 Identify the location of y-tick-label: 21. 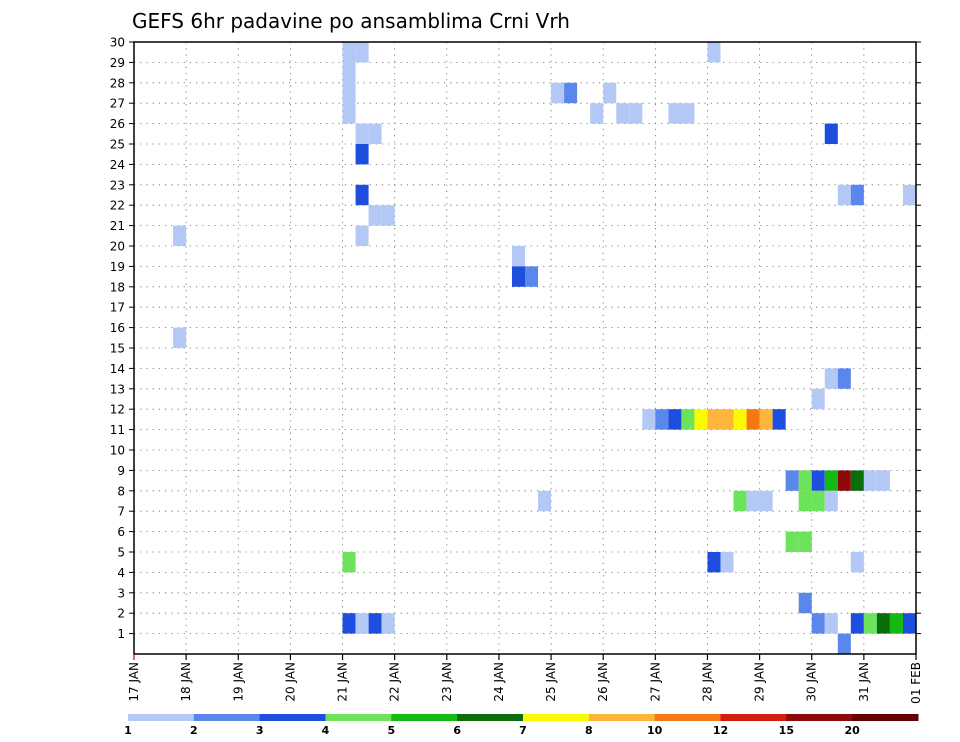
(117, 226).